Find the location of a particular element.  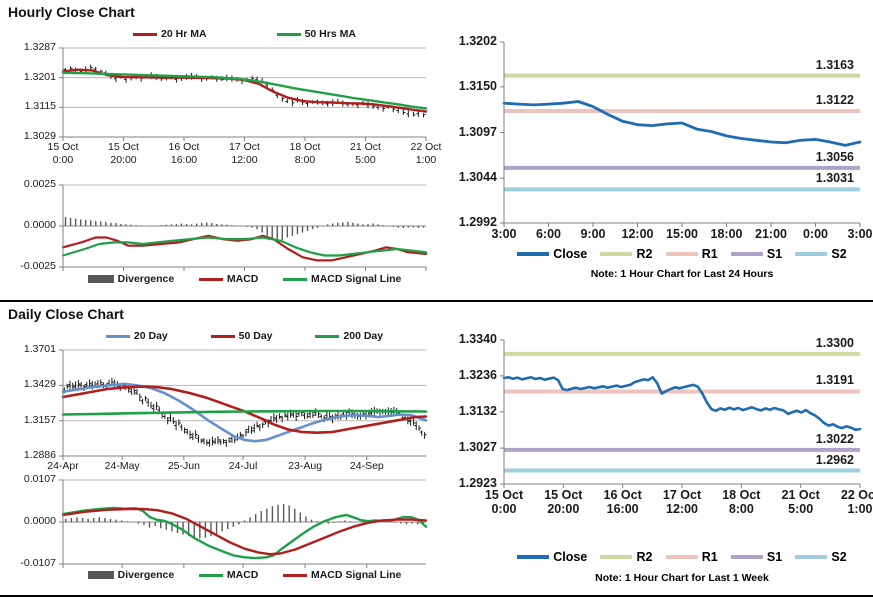

x-tick-label: 17 Oct 12:00 is located at coordinates (682, 502).